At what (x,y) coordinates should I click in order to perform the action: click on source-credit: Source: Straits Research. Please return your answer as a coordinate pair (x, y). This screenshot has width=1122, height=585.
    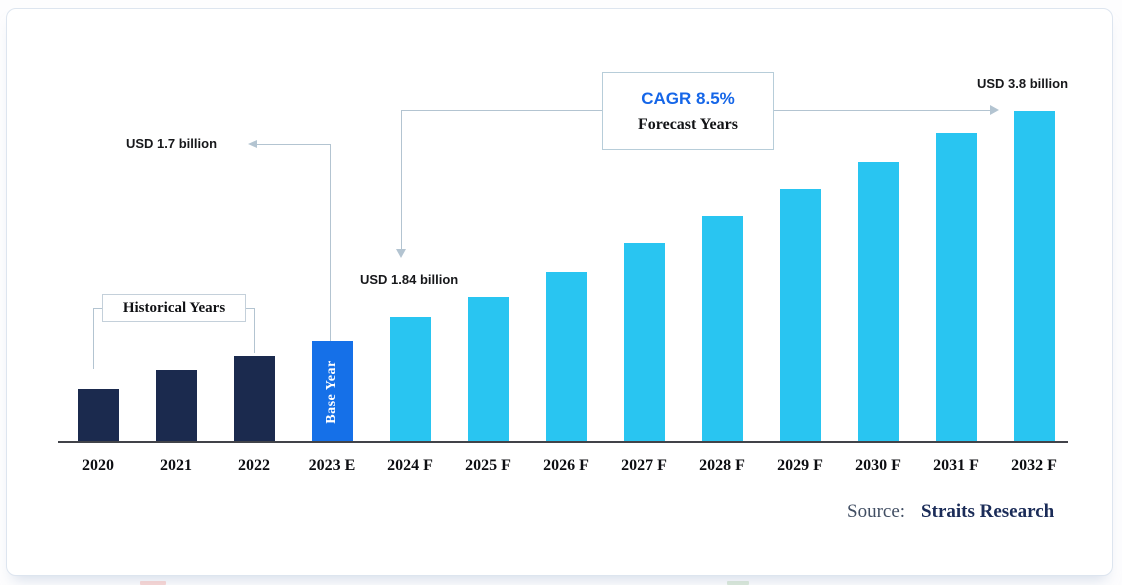
    Looking at the image, I should click on (950, 512).